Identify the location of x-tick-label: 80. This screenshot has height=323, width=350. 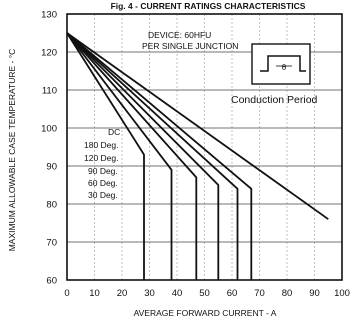
(287, 293).